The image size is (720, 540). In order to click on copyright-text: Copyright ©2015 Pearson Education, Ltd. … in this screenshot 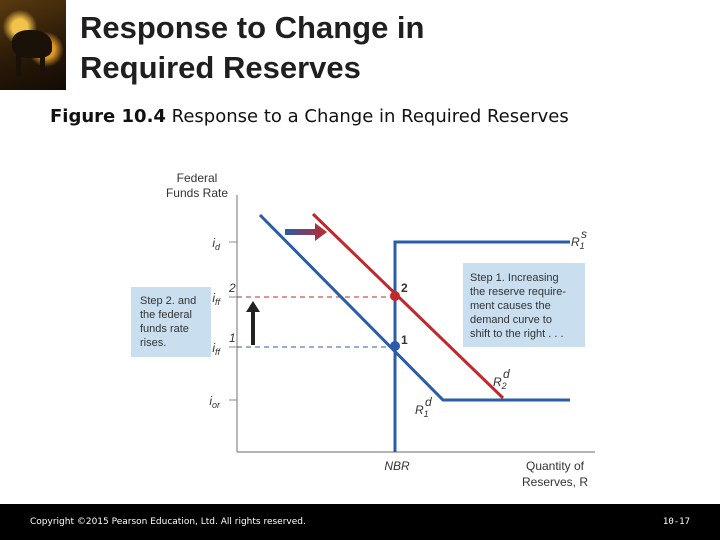, I will do `click(168, 522)`.